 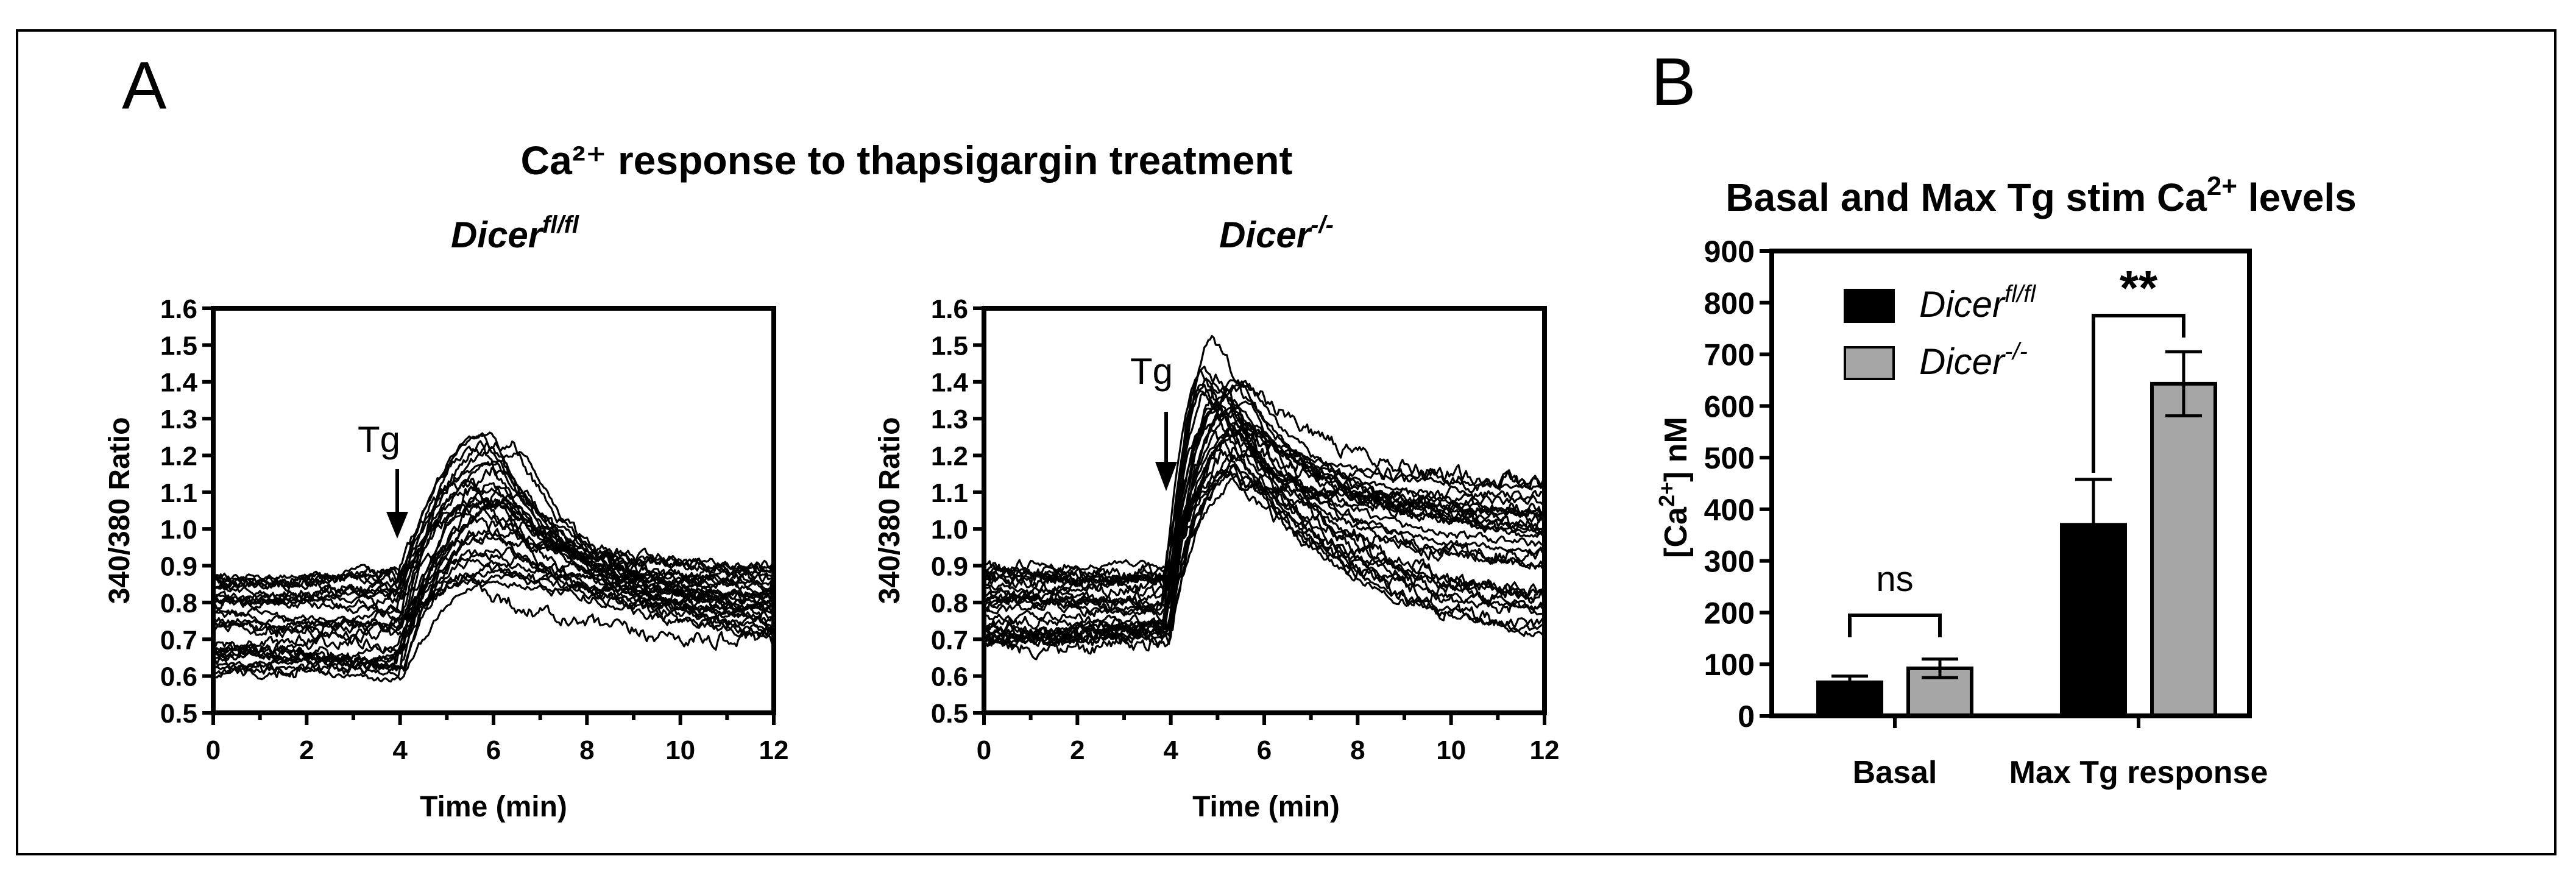 What do you see at coordinates (400, 750) in the screenshot?
I see `fl-xtick-label: 4` at bounding box center [400, 750].